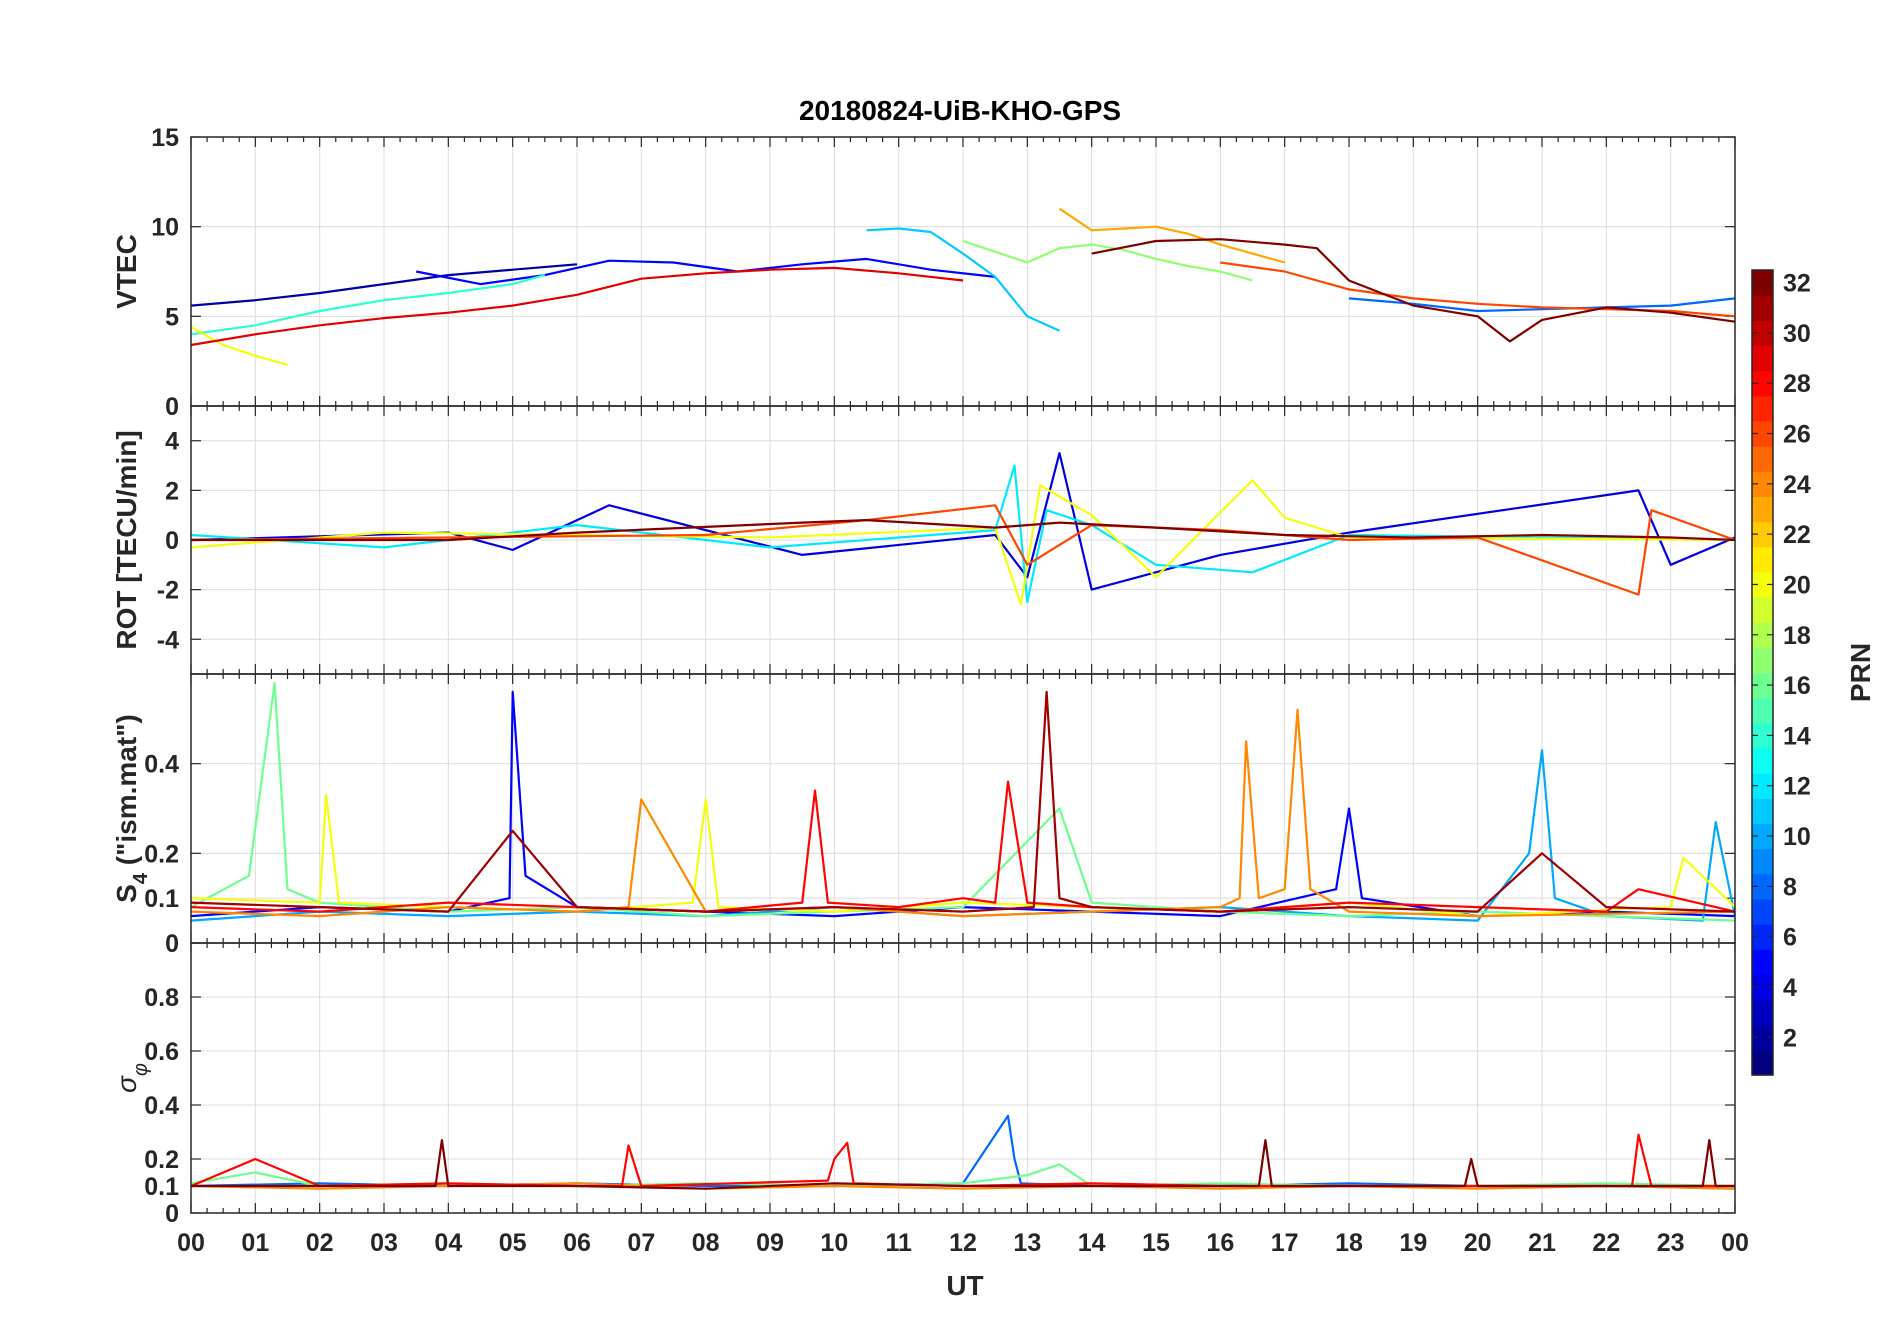  I want to click on x-tick-label: 11, so click(898, 1243).